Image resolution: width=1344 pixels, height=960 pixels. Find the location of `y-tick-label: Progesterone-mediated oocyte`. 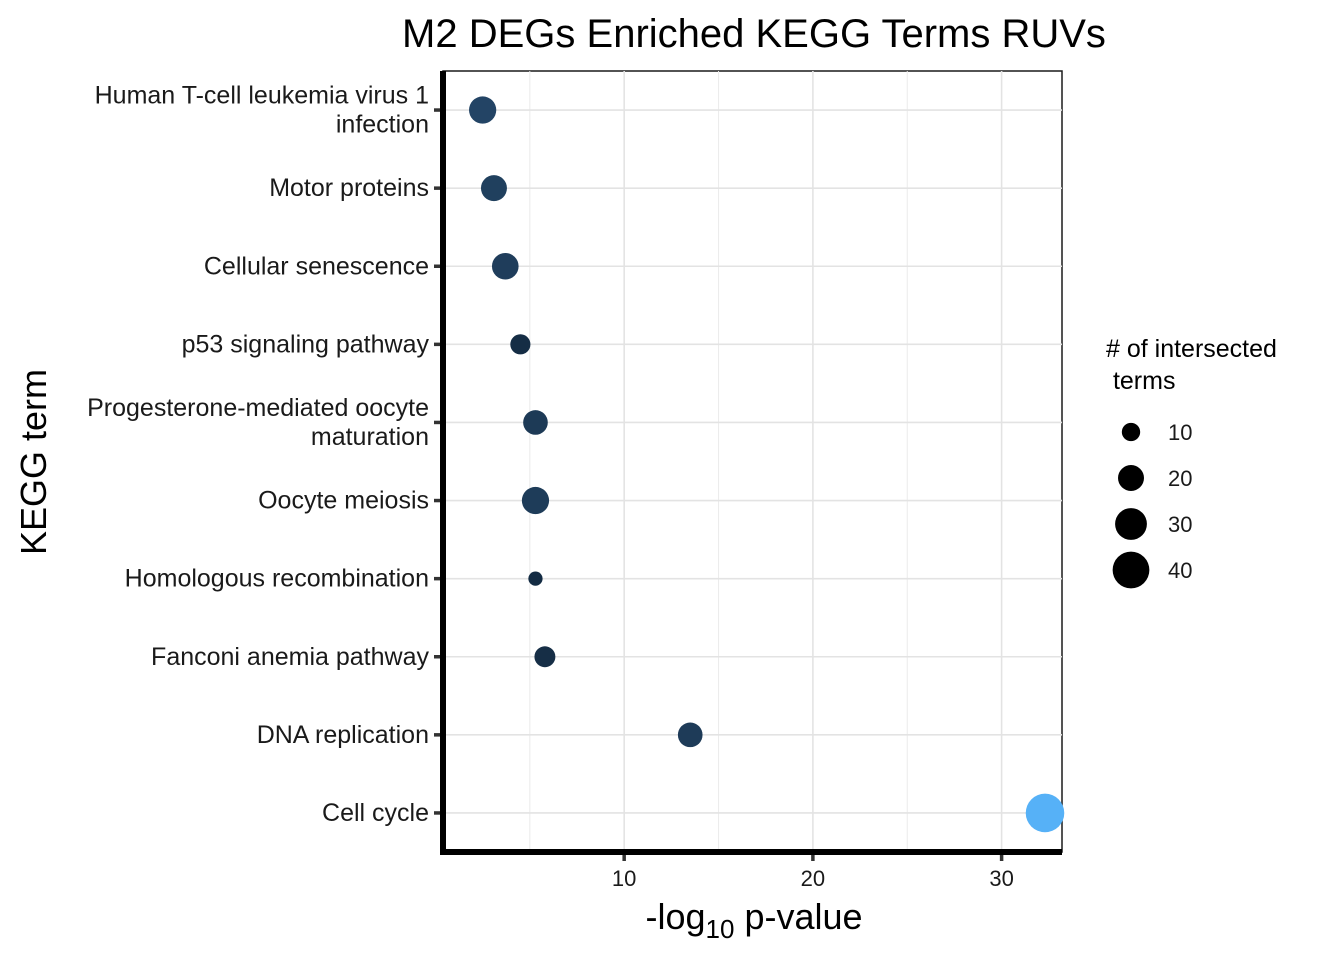

y-tick-label: Progesterone-mediated oocyte is located at coordinates (258, 408).